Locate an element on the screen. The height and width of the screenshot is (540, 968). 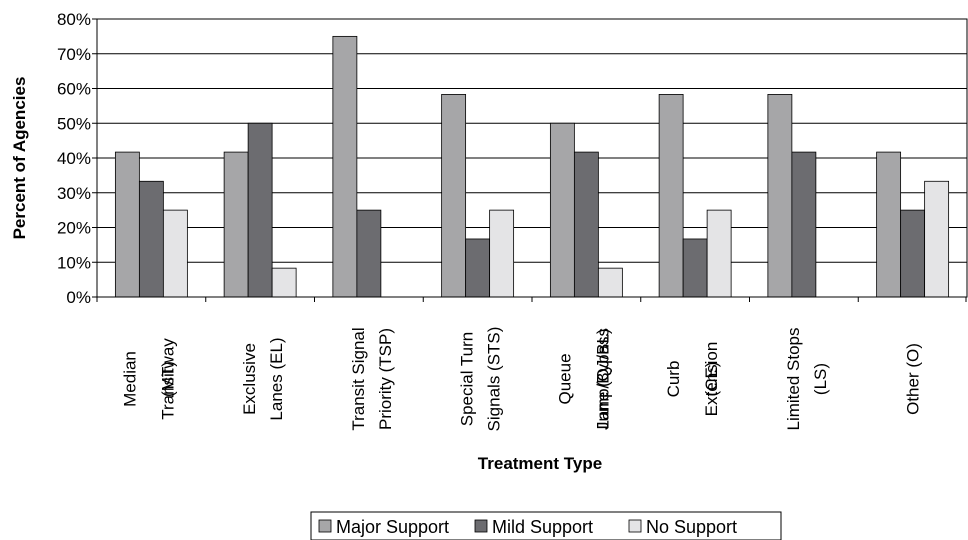
legend-label: Mild Support is located at coordinates (542, 527).